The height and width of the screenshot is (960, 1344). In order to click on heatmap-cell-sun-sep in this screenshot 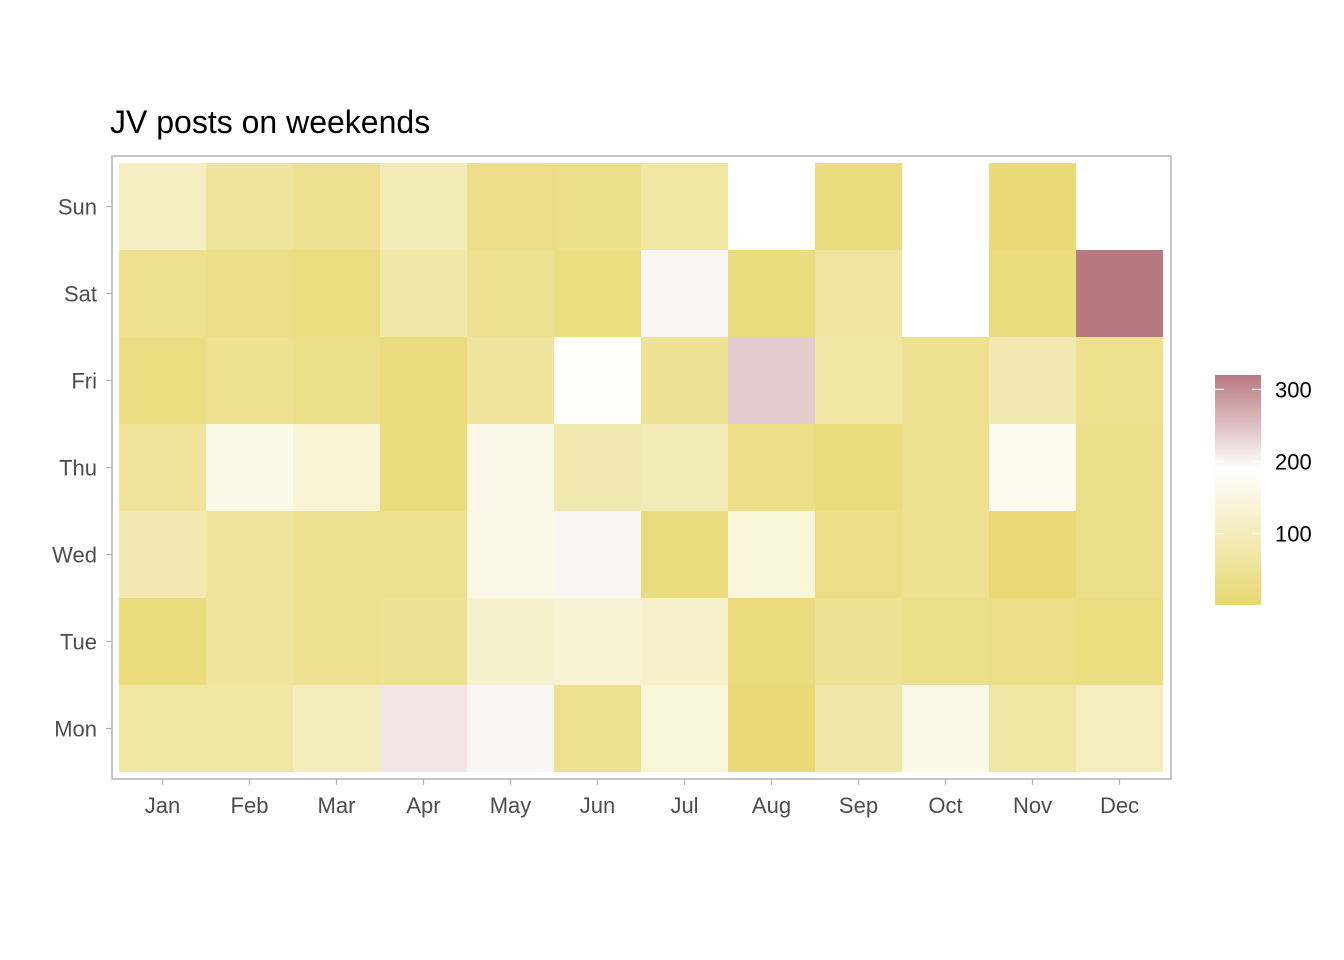, I will do `click(858, 206)`.